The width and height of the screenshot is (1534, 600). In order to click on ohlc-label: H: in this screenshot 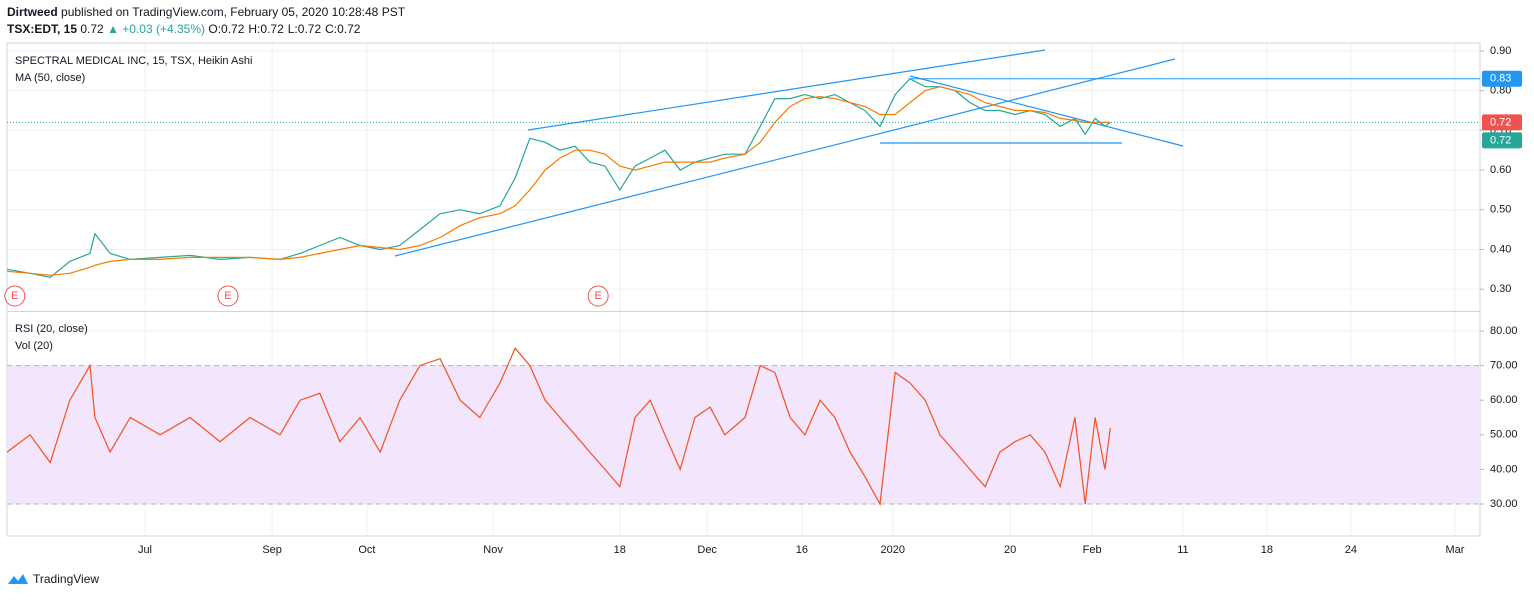, I will do `click(254, 29)`.